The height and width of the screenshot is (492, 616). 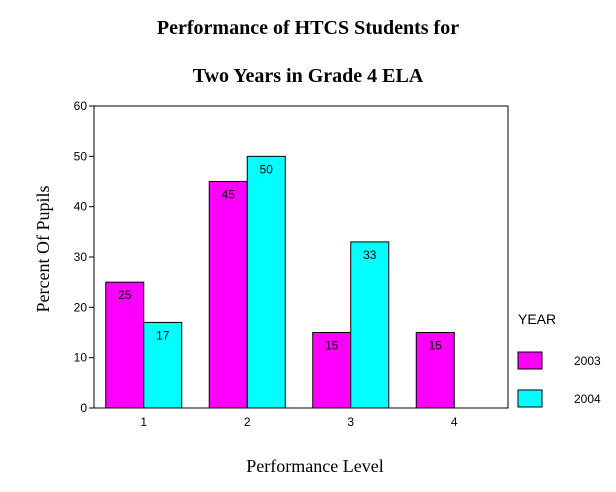 What do you see at coordinates (559, 359) in the screenshot?
I see `legend: YEAR 2003 2004` at bounding box center [559, 359].